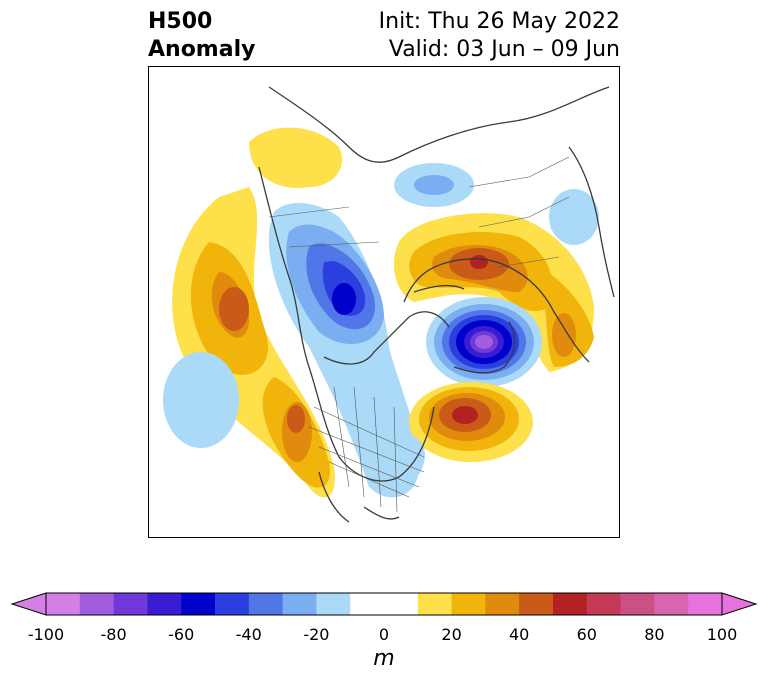 Image resolution: width=768 pixels, height=684 pixels. Describe the element at coordinates (504, 49) in the screenshot. I see `valid-range: Valid: 03 Jun – 09 Jun` at that location.